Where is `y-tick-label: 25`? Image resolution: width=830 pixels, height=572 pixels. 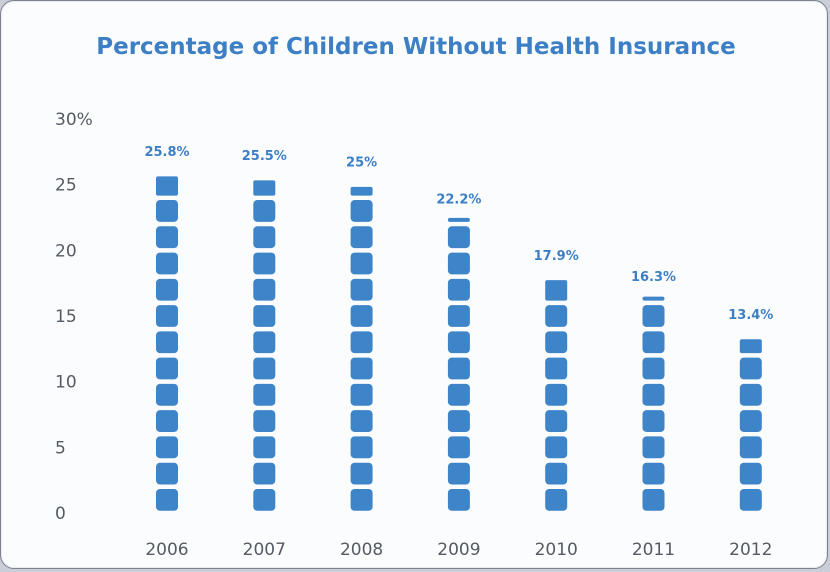
y-tick-label: 25 is located at coordinates (66, 186).